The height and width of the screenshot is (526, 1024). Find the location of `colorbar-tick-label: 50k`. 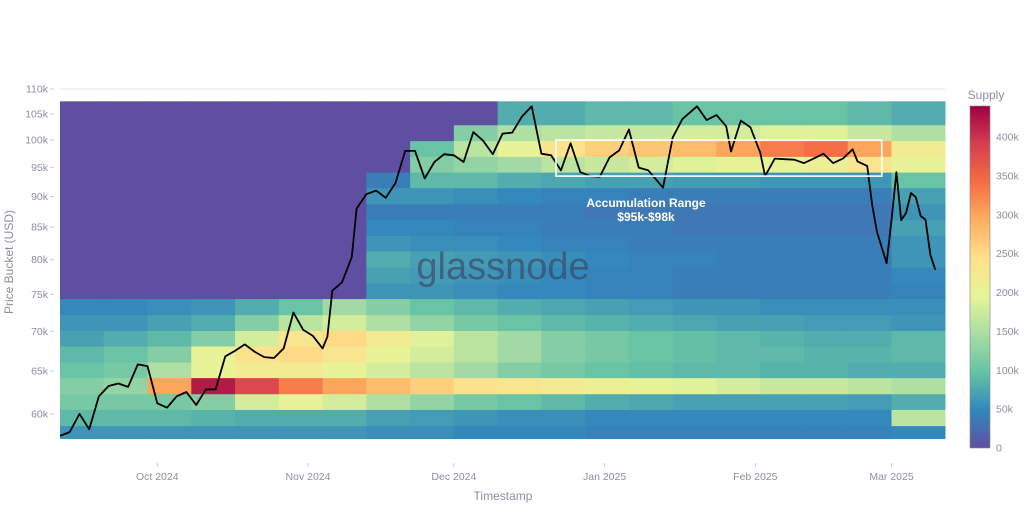

colorbar-tick-label: 50k is located at coordinates (1005, 410).